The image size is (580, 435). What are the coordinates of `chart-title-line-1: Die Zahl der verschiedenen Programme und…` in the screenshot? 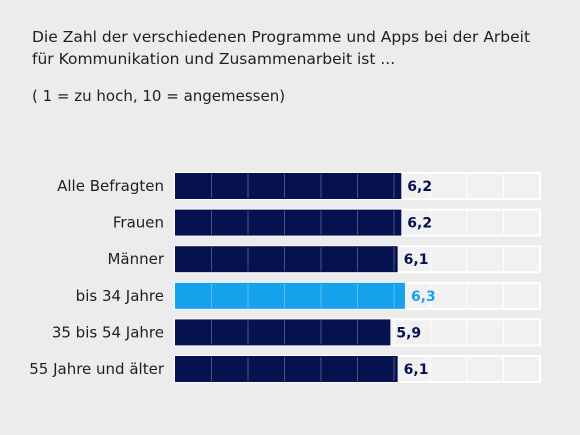 It's located at (281, 37).